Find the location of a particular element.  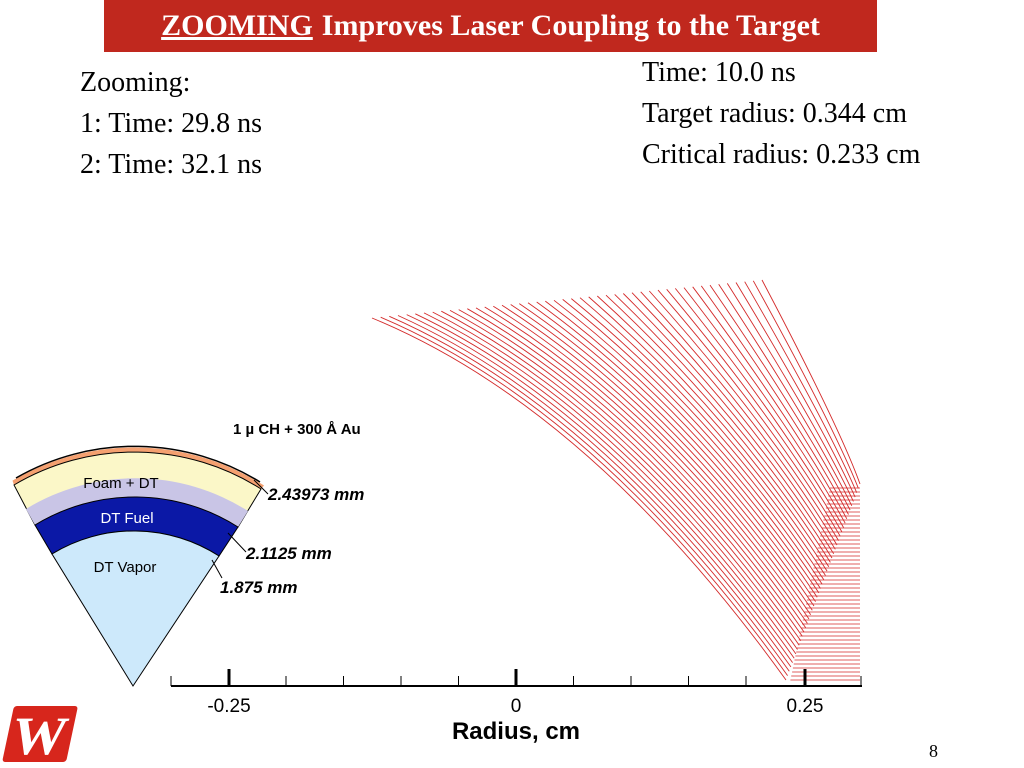

logo-background is located at coordinates (40, 734).